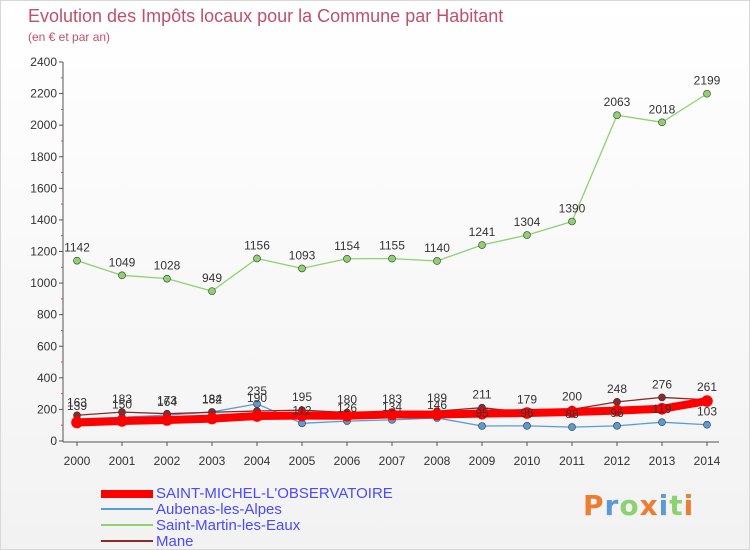  Describe the element at coordinates (662, 461) in the screenshot. I see `x-tick-label: 2013` at that location.